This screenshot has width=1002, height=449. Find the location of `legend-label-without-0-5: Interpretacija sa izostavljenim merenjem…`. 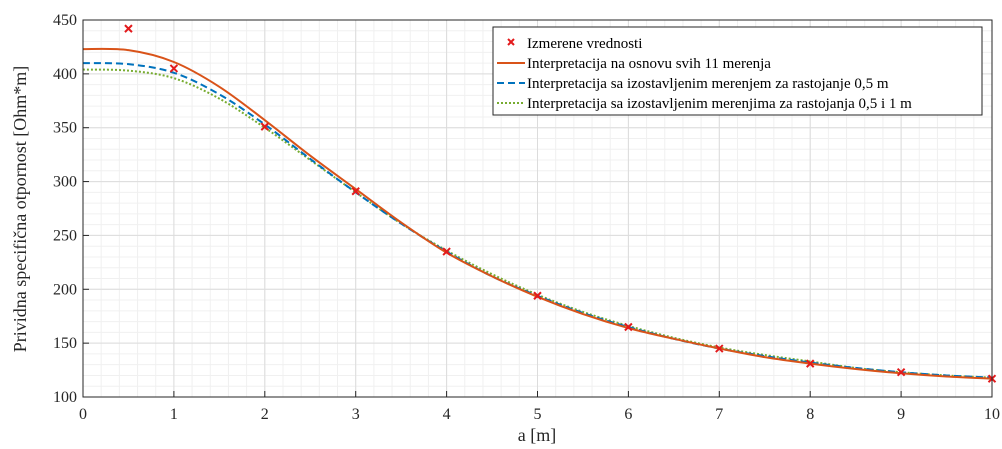

legend-label-without-0-5: Interpretacija sa izostavljenim merenjem… is located at coordinates (708, 84).